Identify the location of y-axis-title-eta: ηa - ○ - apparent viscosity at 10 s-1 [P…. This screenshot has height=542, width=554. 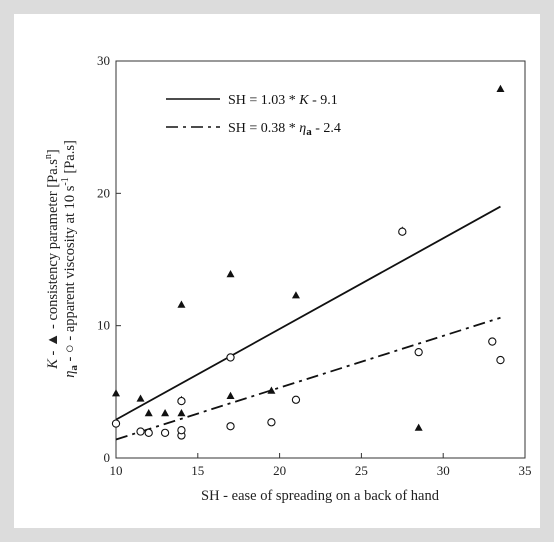
(70, 259).